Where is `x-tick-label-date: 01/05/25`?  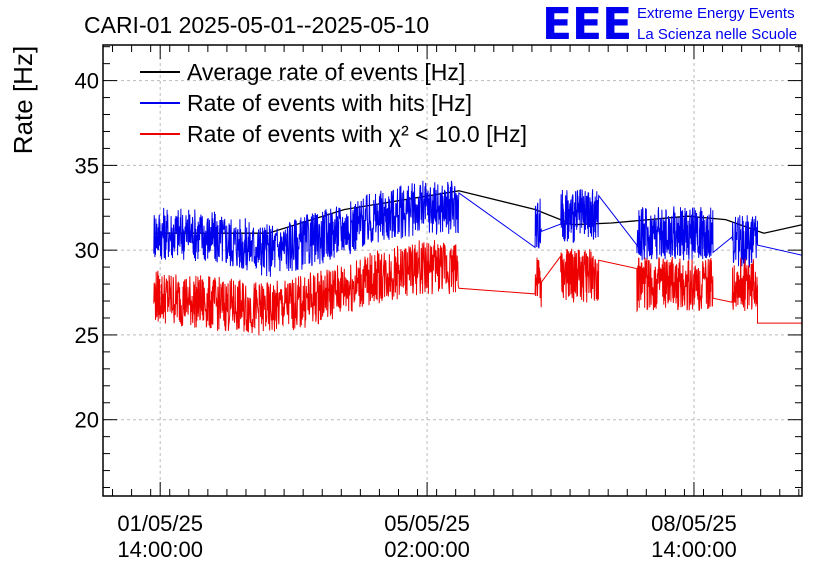
x-tick-label-date: 01/05/25 is located at coordinates (160, 523).